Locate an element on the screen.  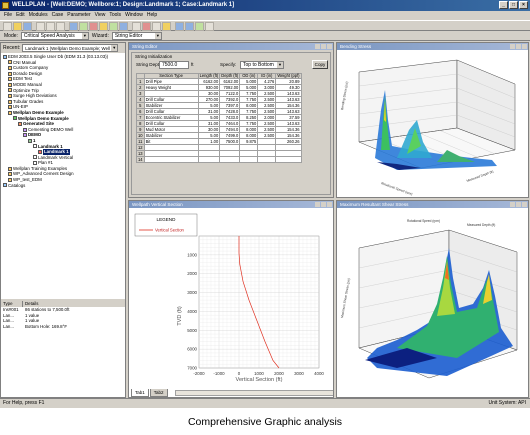
details-row: Lan... Bottom Hole: 169.8°F is located at coordinates (63, 327).